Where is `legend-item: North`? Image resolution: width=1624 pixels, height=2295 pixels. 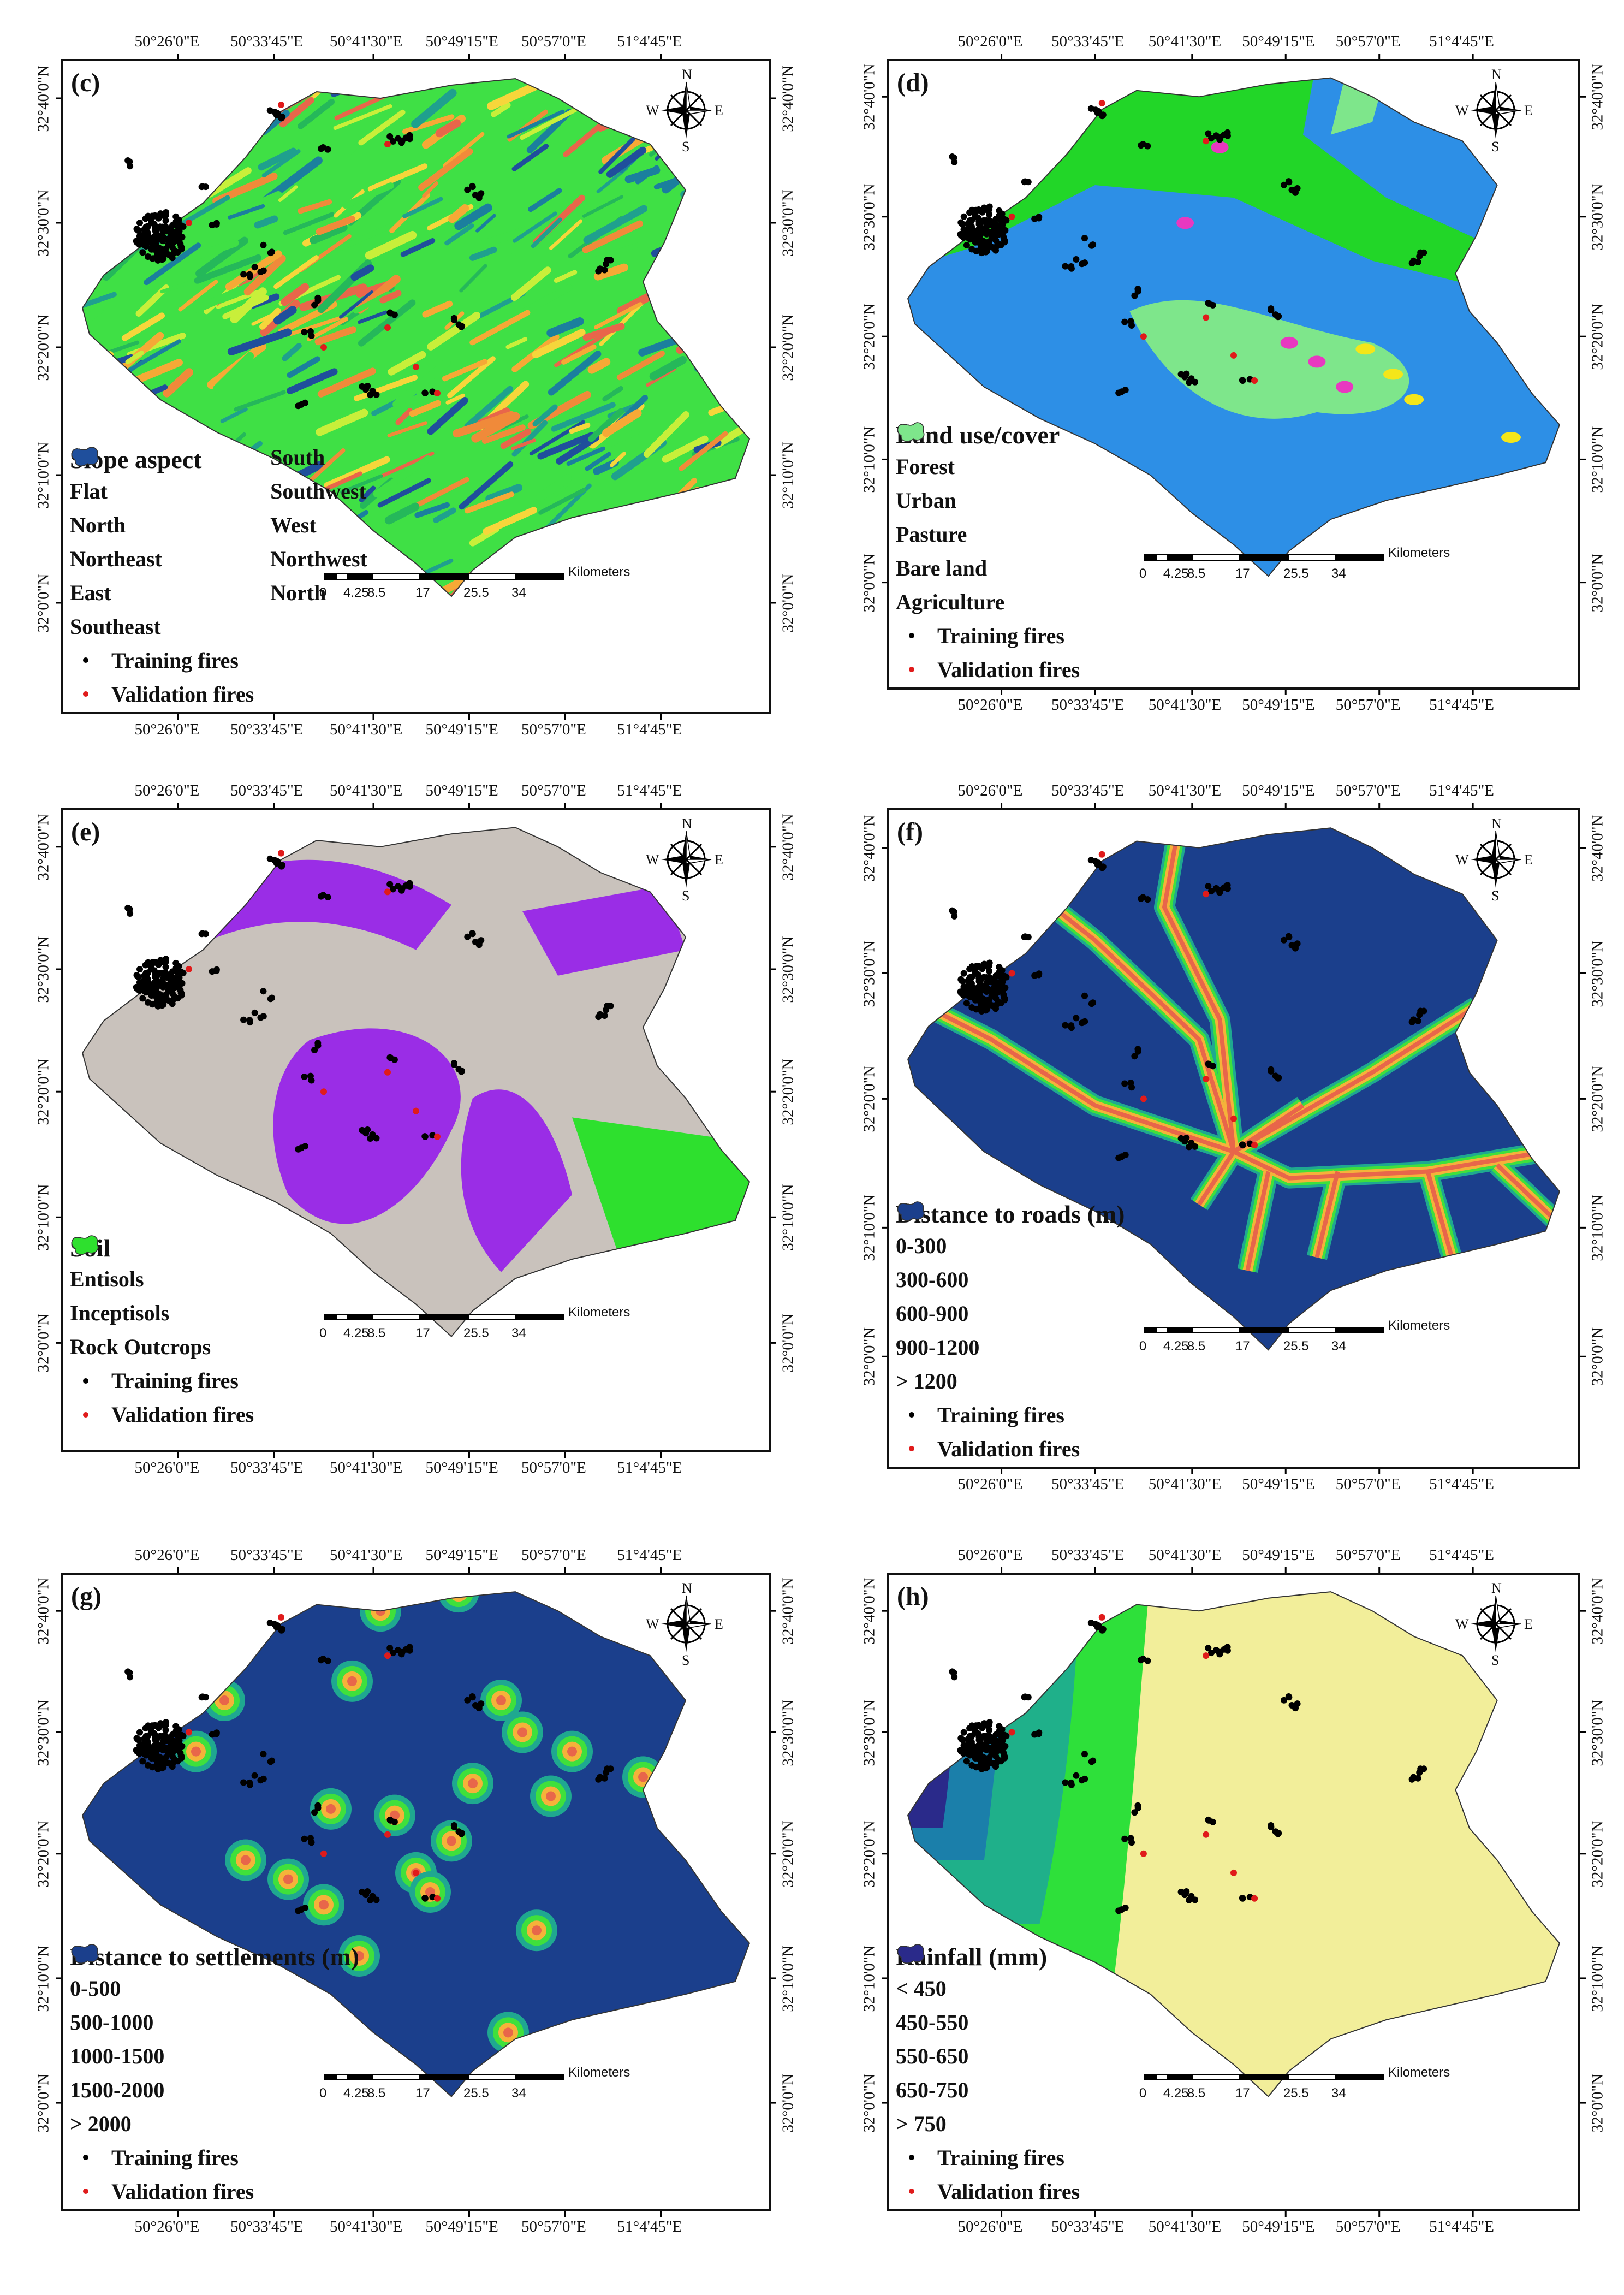 legend-item: North is located at coordinates (162, 494).